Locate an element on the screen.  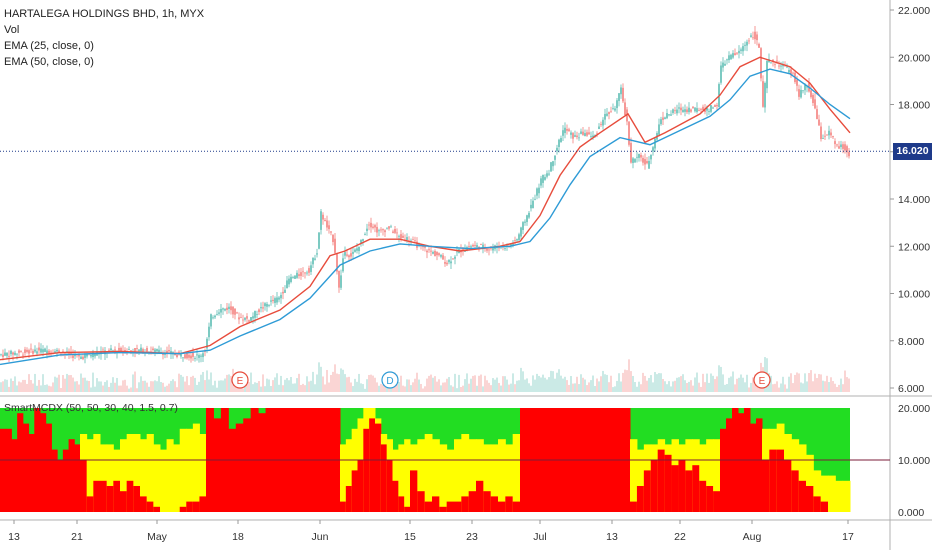
last-price-tag: 16.020 is located at coordinates (912, 152).